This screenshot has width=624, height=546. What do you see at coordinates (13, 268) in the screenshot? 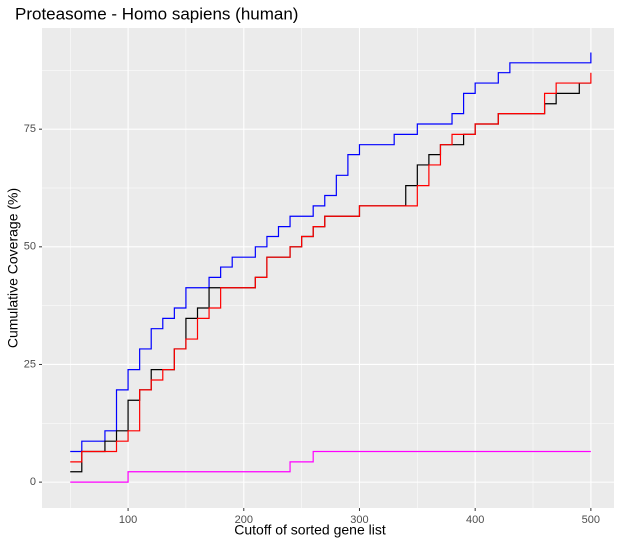
I see `y-axis-title: Cumulative Coverage (%)` at bounding box center [13, 268].